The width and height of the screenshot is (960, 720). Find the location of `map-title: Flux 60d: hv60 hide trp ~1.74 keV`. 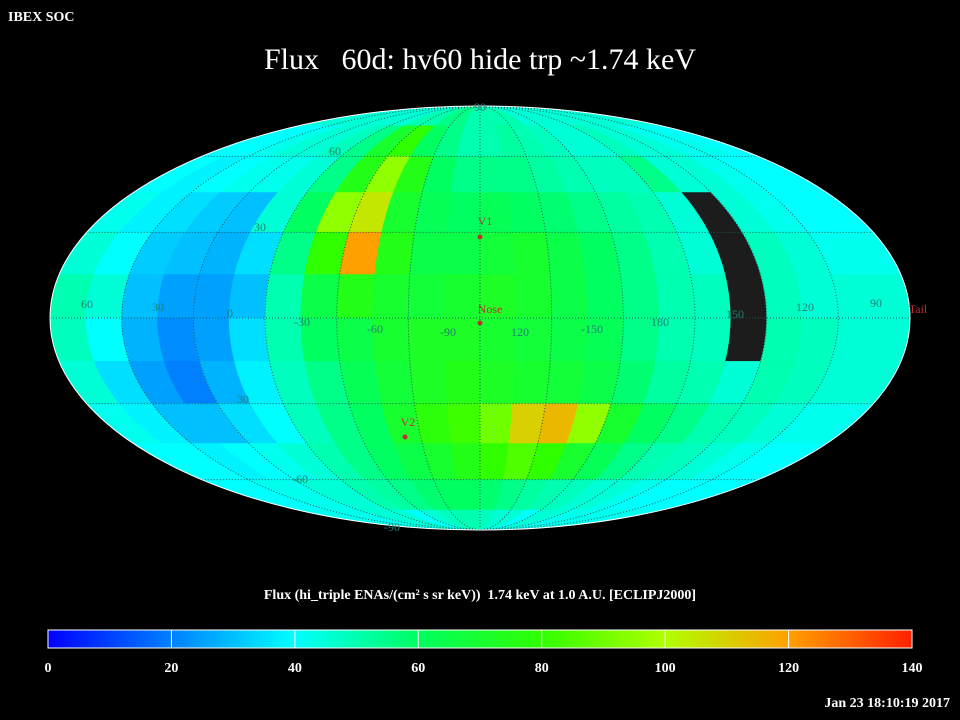

map-title: Flux 60d: hv60 hide trp ~1.74 keV is located at coordinates (480, 59).